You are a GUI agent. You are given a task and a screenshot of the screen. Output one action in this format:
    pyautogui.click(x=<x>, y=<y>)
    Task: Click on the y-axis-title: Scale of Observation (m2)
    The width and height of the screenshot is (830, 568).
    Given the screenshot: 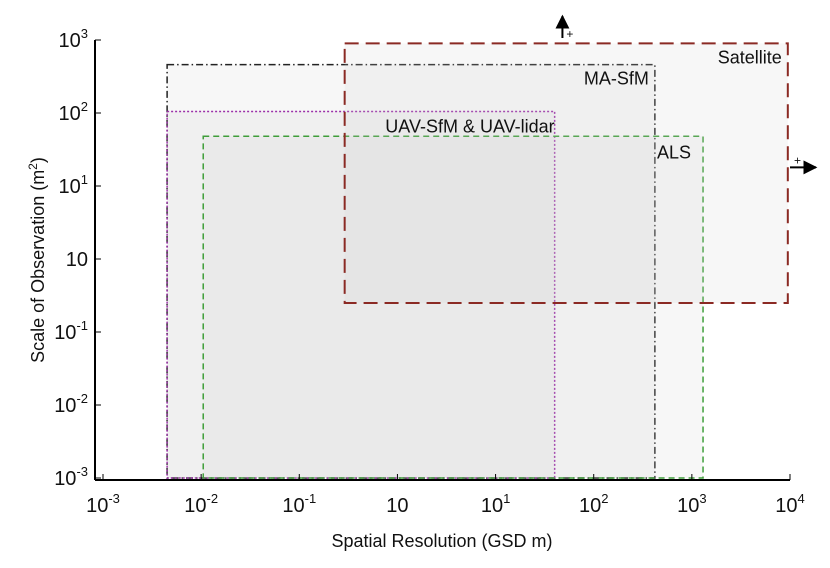 What is the action you would take?
    pyautogui.click(x=37, y=260)
    